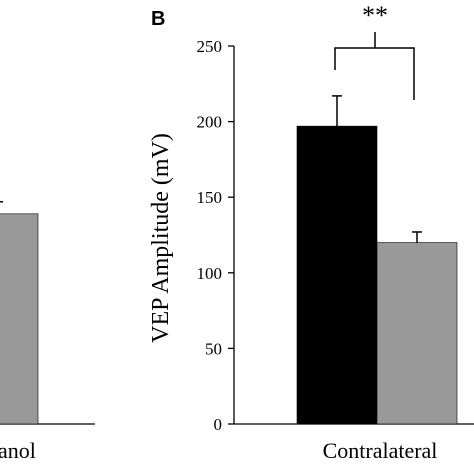  Describe the element at coordinates (210, 46) in the screenshot. I see `y-tick-label: 250` at that location.